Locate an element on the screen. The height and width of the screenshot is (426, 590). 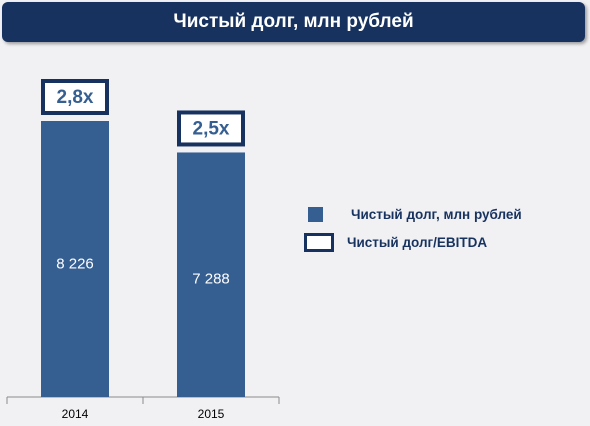
legend-item-net-debt: Чистый долг, млн рублей is located at coordinates (415, 214).